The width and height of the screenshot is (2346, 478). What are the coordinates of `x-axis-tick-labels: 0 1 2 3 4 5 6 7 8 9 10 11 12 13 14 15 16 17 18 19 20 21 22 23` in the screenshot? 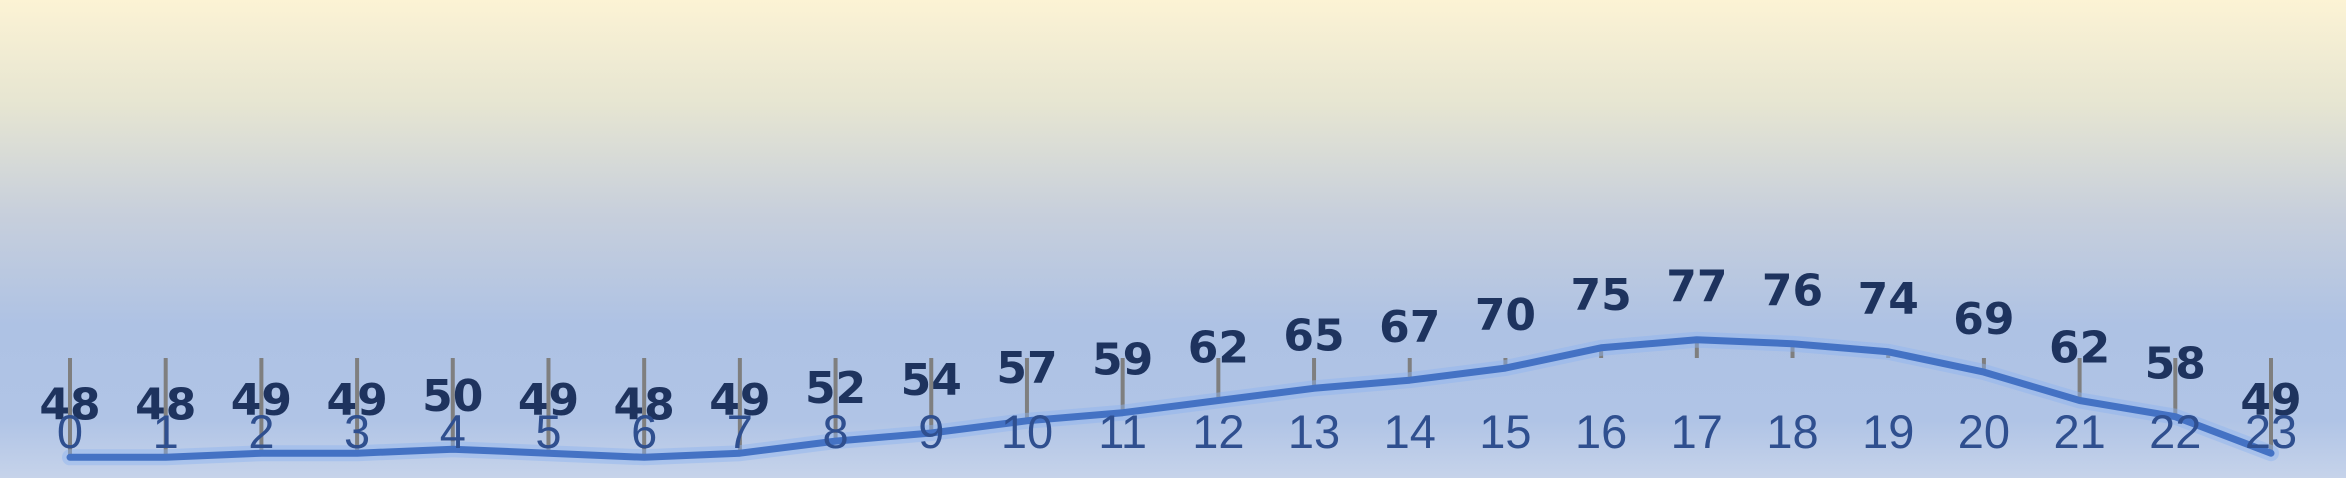 It's located at (1177, 431).